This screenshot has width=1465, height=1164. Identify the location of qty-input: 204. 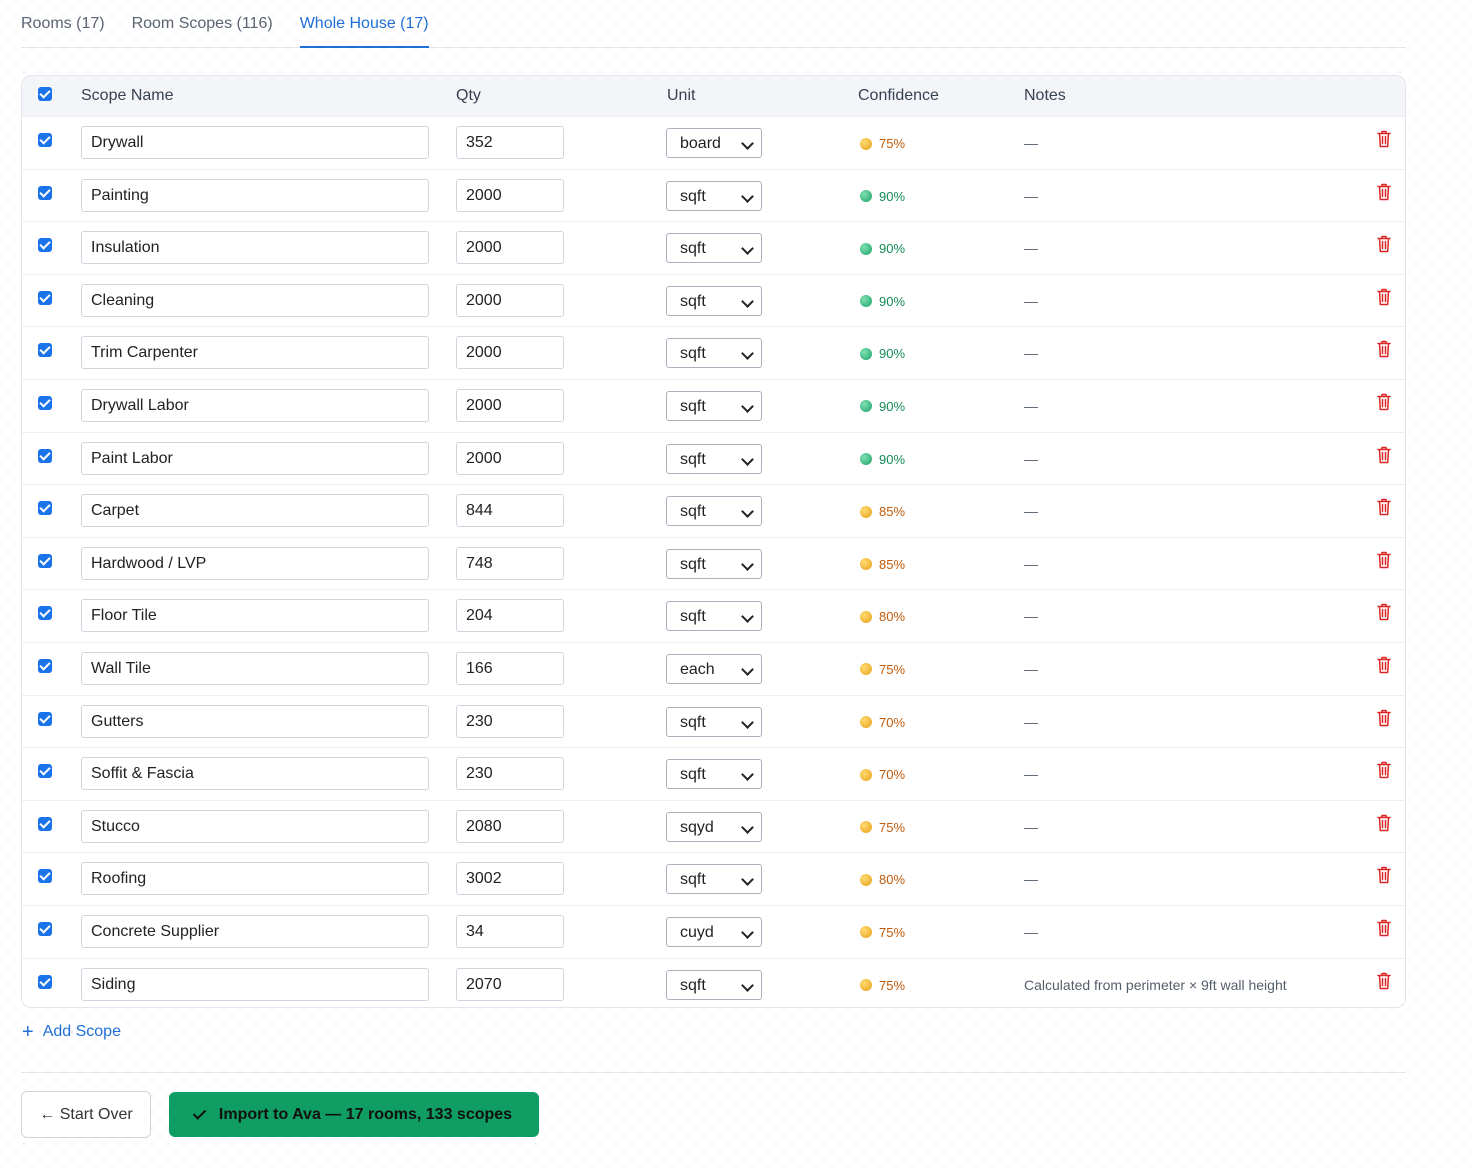
(510, 616).